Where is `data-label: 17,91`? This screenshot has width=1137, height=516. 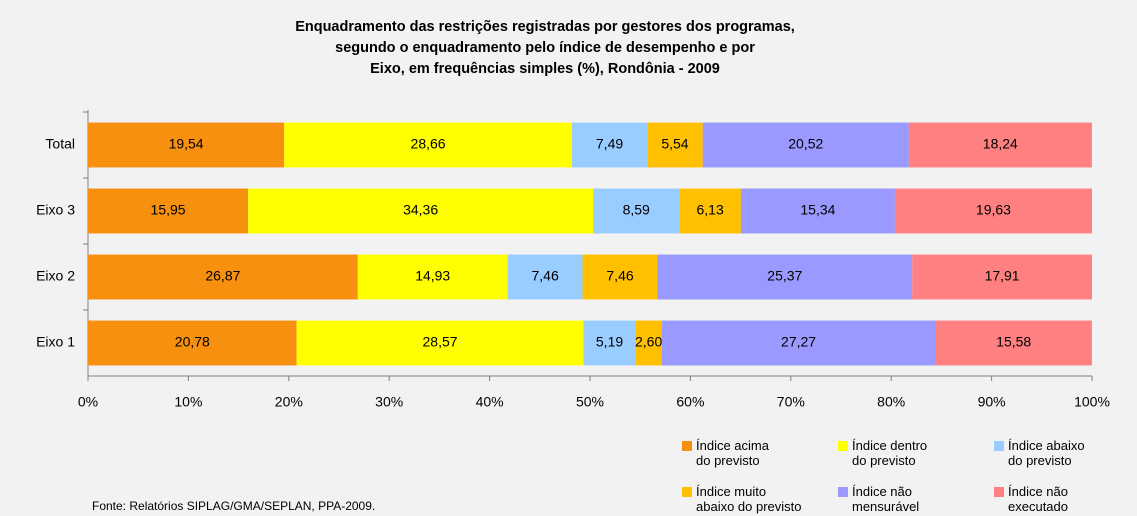
data-label: 17,91 is located at coordinates (1002, 276).